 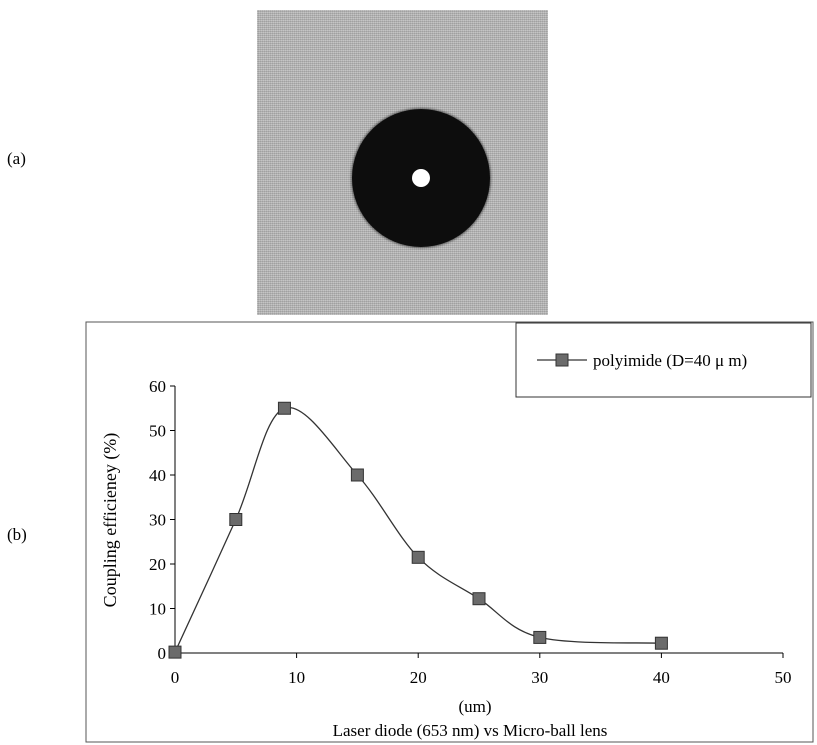 What do you see at coordinates (670, 360) in the screenshot?
I see `legend-label: polyimide (D=40 μ m)` at bounding box center [670, 360].